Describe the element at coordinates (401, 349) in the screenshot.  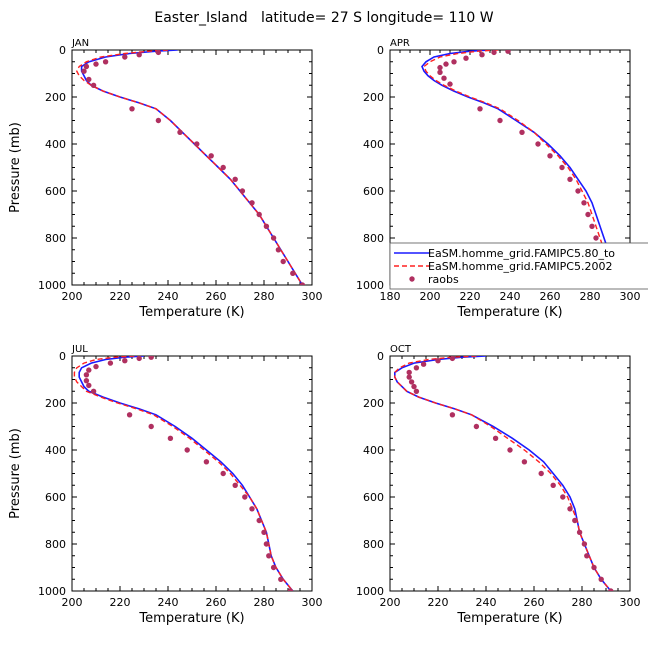
I see `panel-month-label: OCT` at that location.